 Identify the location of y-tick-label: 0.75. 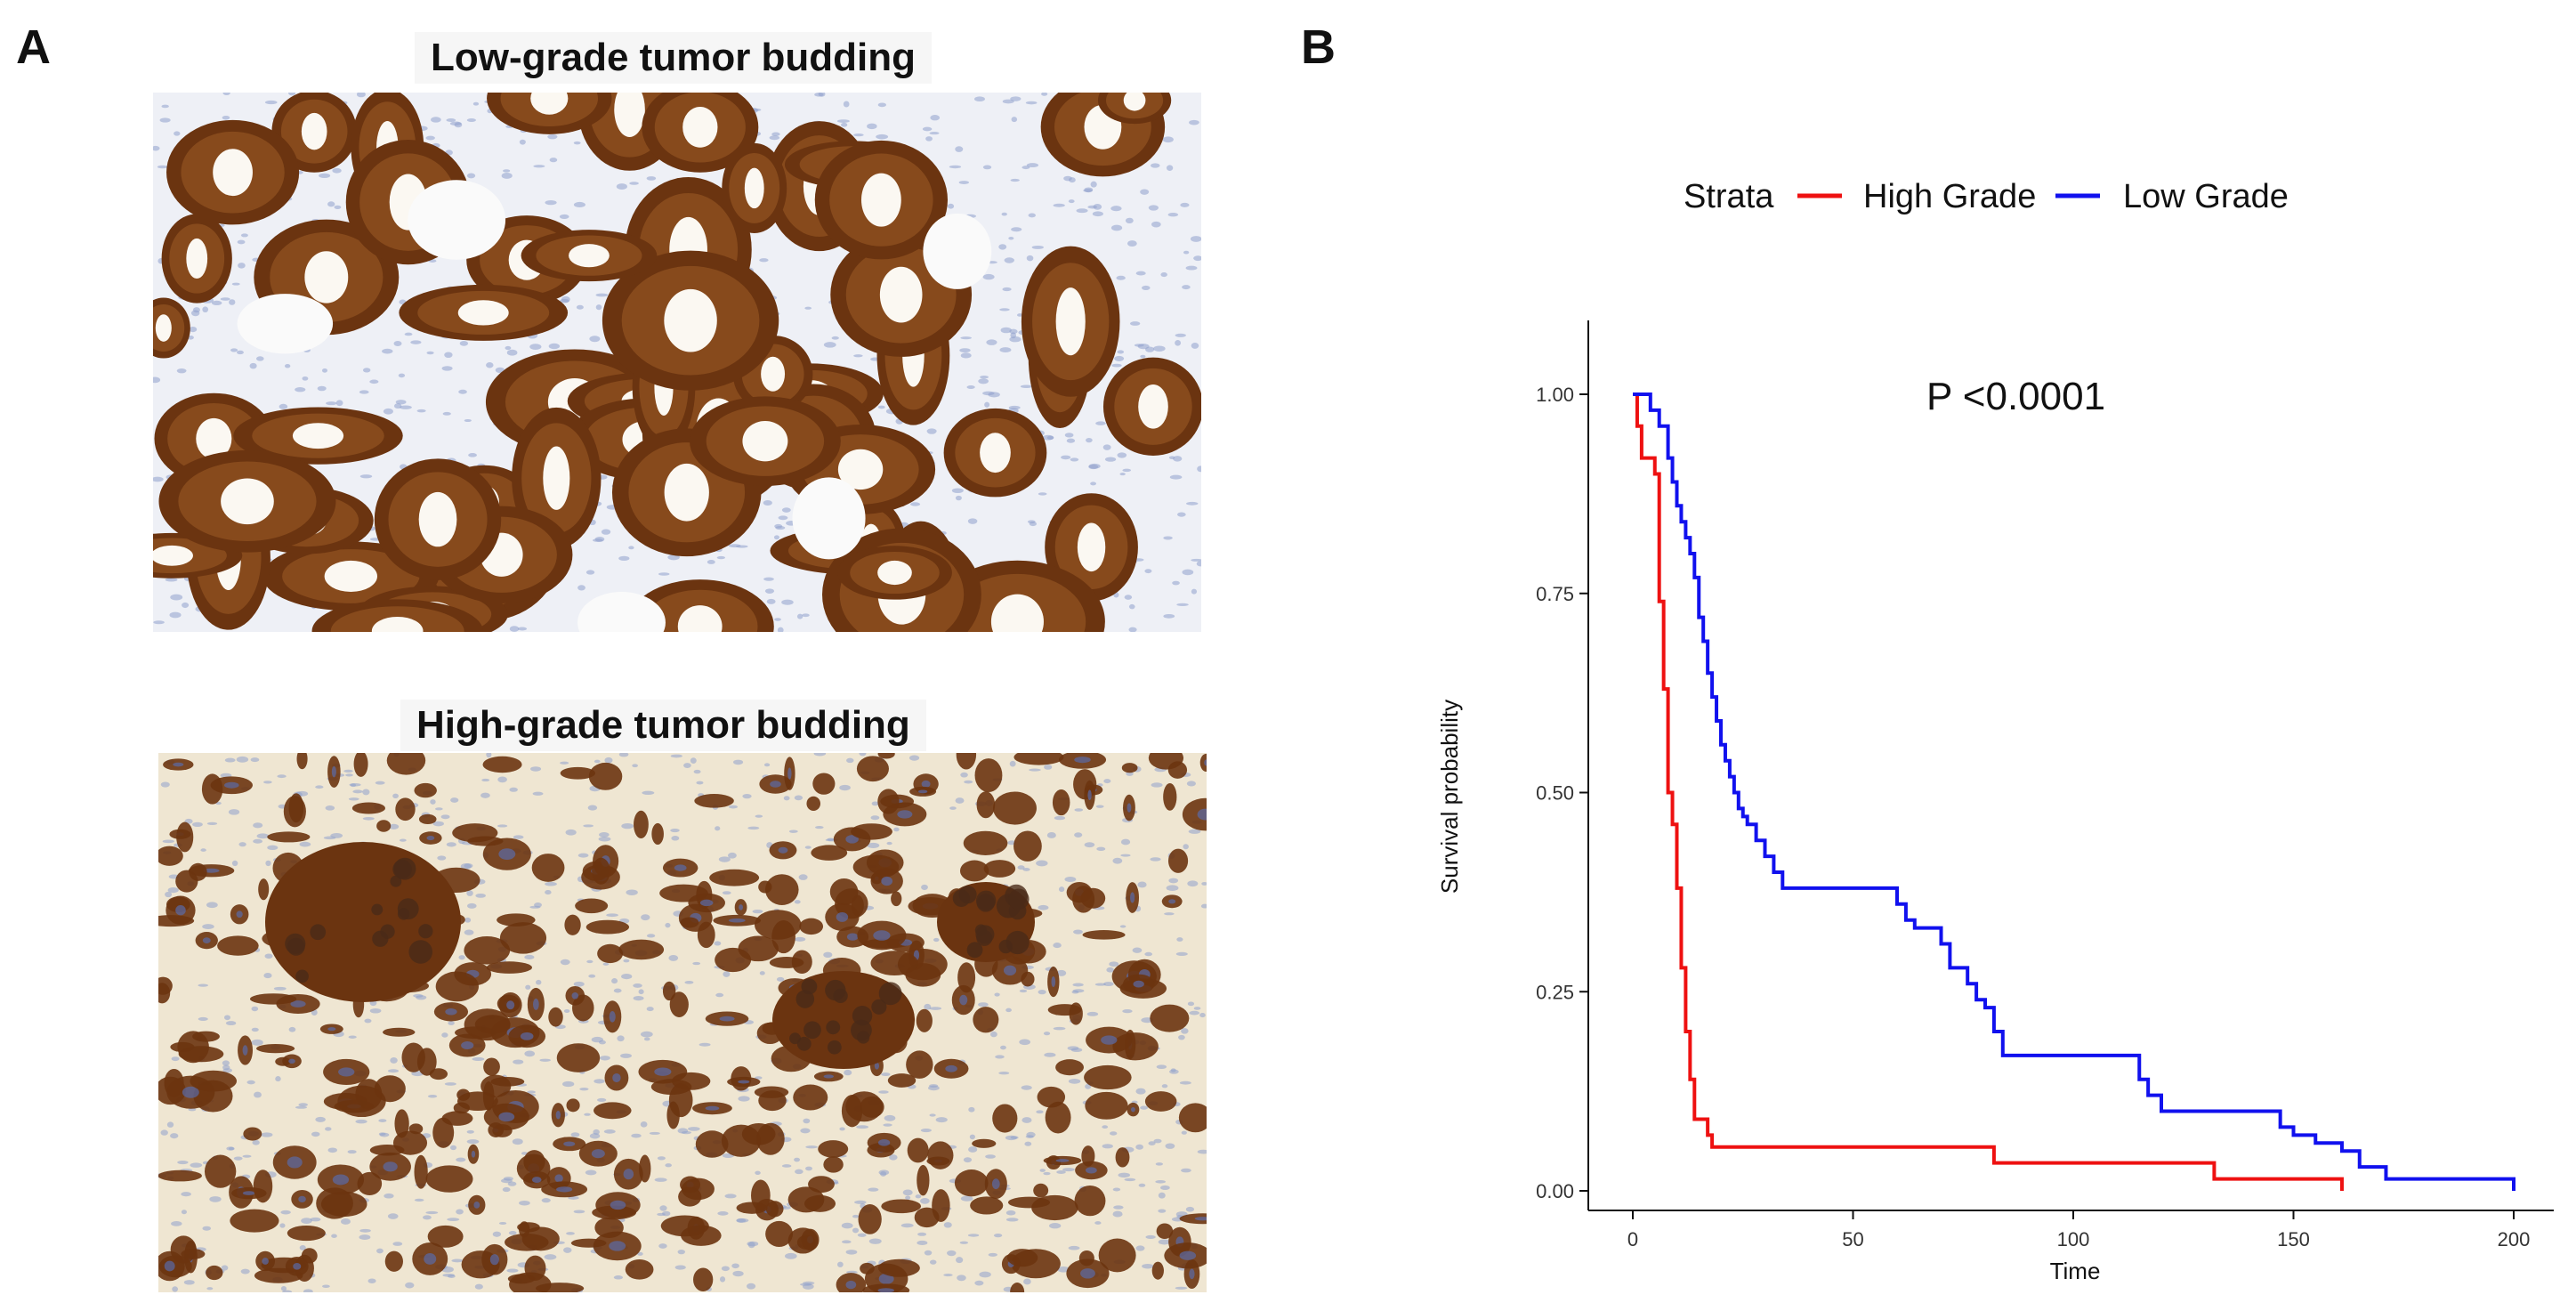
(1555, 594).